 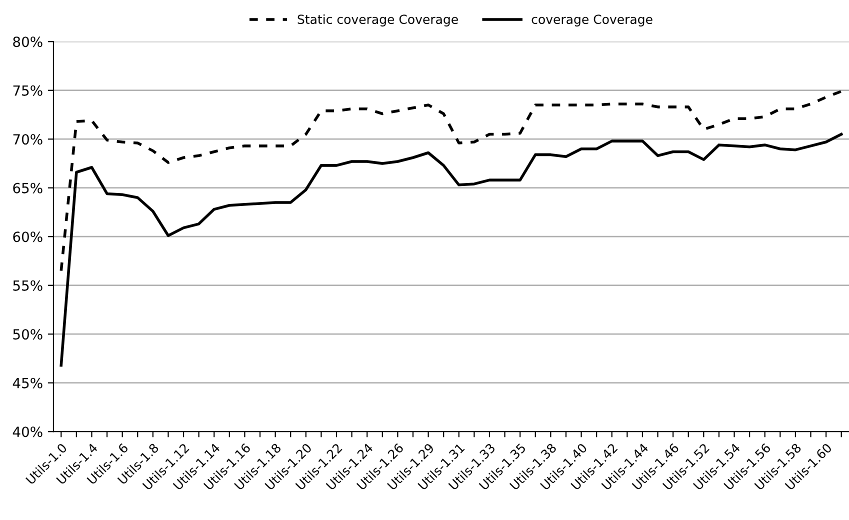 What do you see at coordinates (27, 90) in the screenshot?
I see `y-tick-label: 75%` at bounding box center [27, 90].